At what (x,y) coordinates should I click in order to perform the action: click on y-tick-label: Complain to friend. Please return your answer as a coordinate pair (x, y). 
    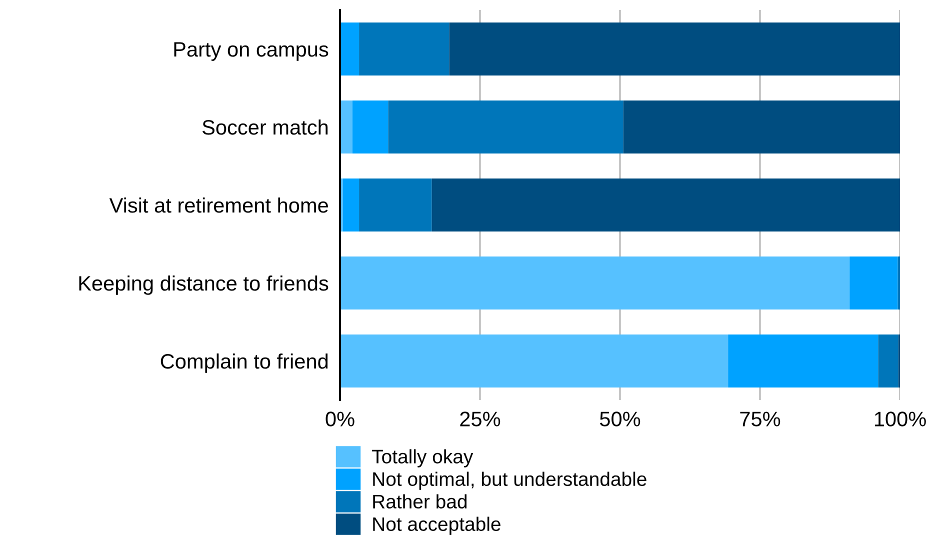
    Looking at the image, I should click on (244, 363).